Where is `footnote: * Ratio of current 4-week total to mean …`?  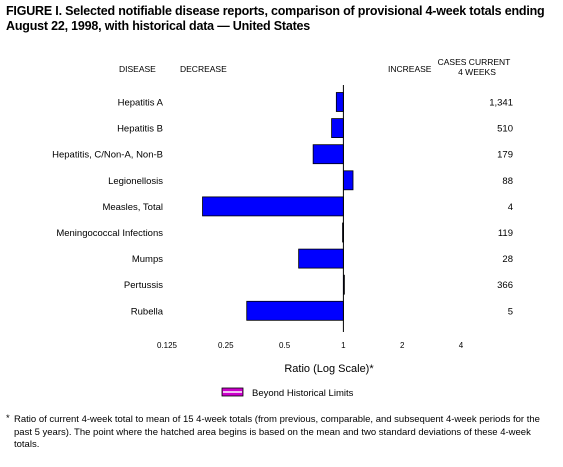 footnote: * Ratio of current 4-week total to mean … is located at coordinates (282, 432).